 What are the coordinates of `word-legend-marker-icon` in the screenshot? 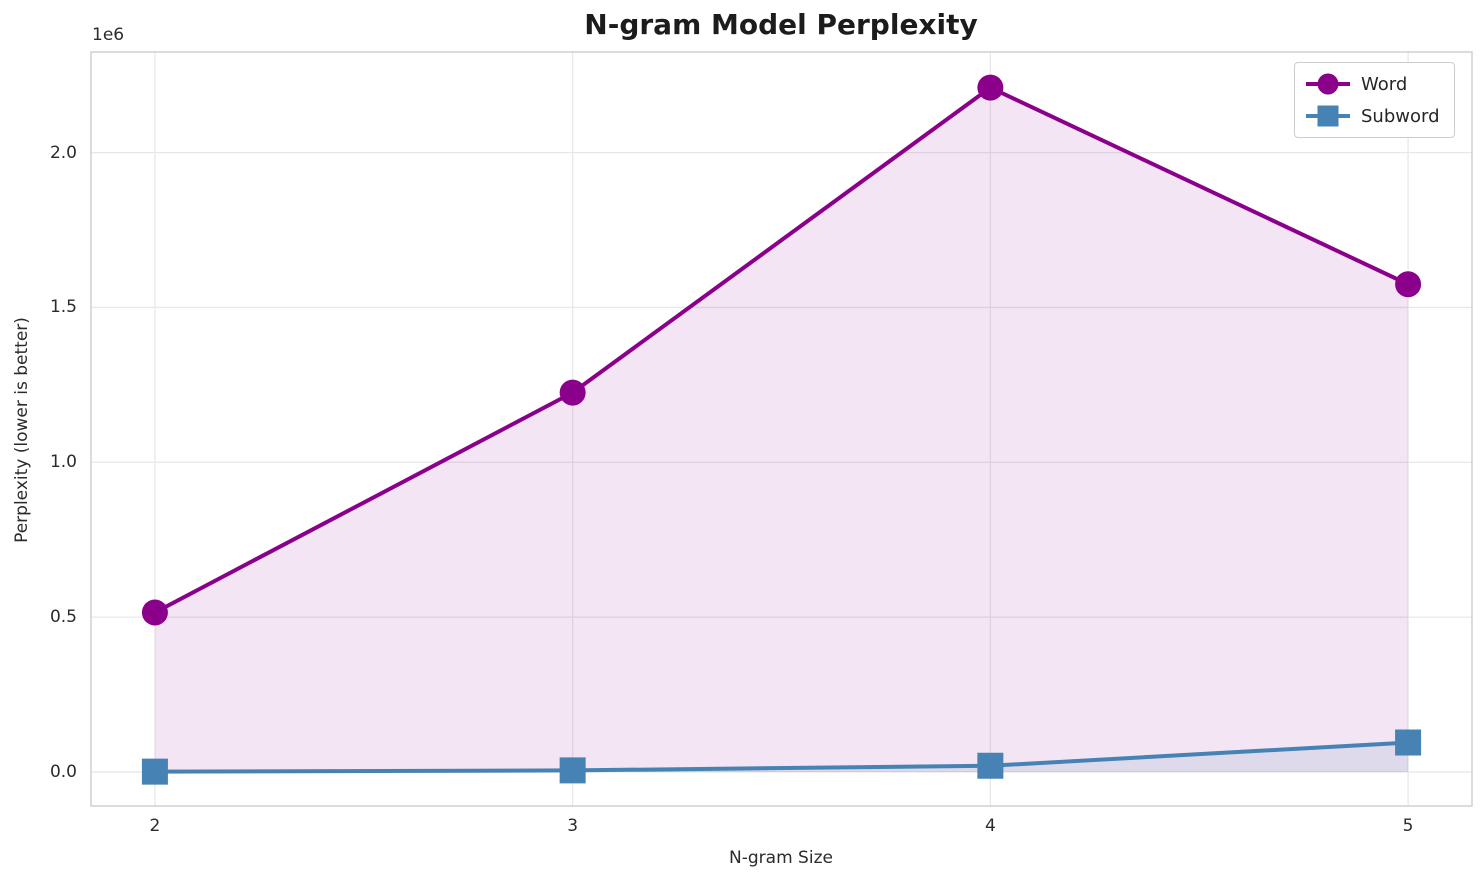 It's located at (1328, 84).